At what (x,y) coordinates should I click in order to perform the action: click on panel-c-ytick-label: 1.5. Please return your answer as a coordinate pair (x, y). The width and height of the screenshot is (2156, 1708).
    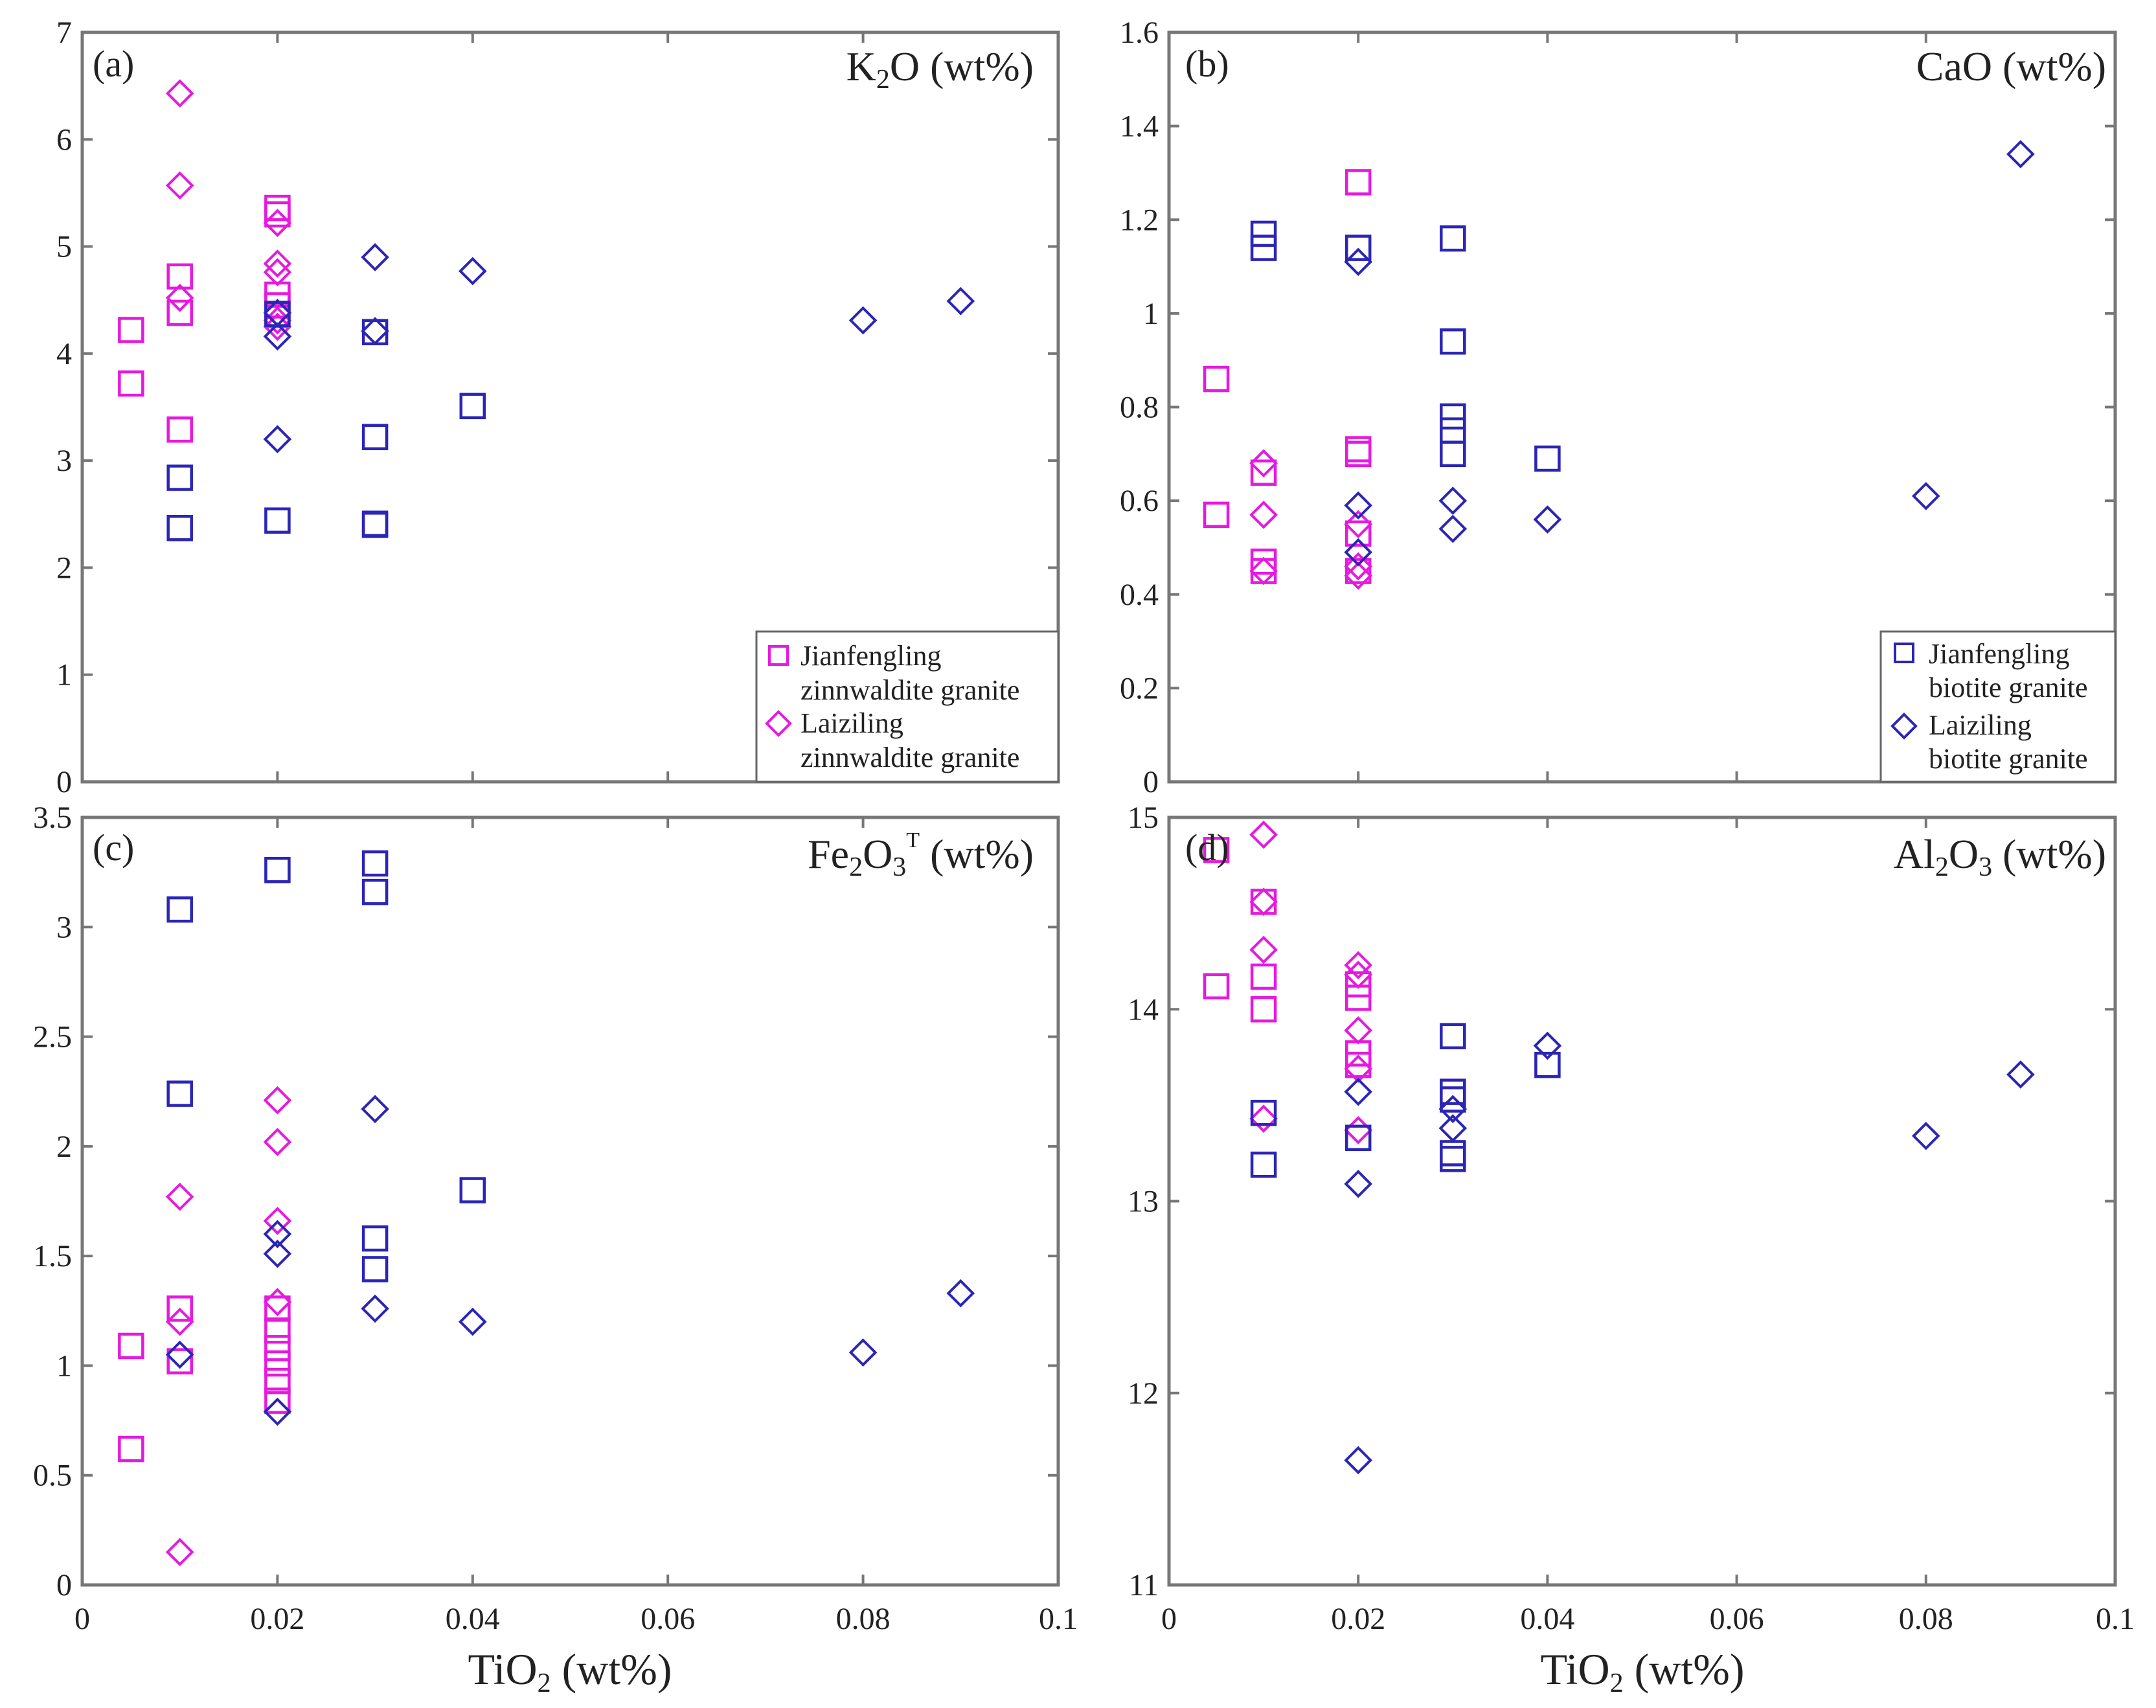
    Looking at the image, I should click on (52, 1256).